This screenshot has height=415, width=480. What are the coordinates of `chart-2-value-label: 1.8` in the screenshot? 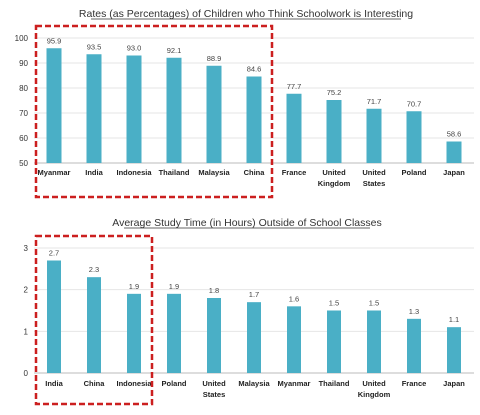 It's located at (214, 290).